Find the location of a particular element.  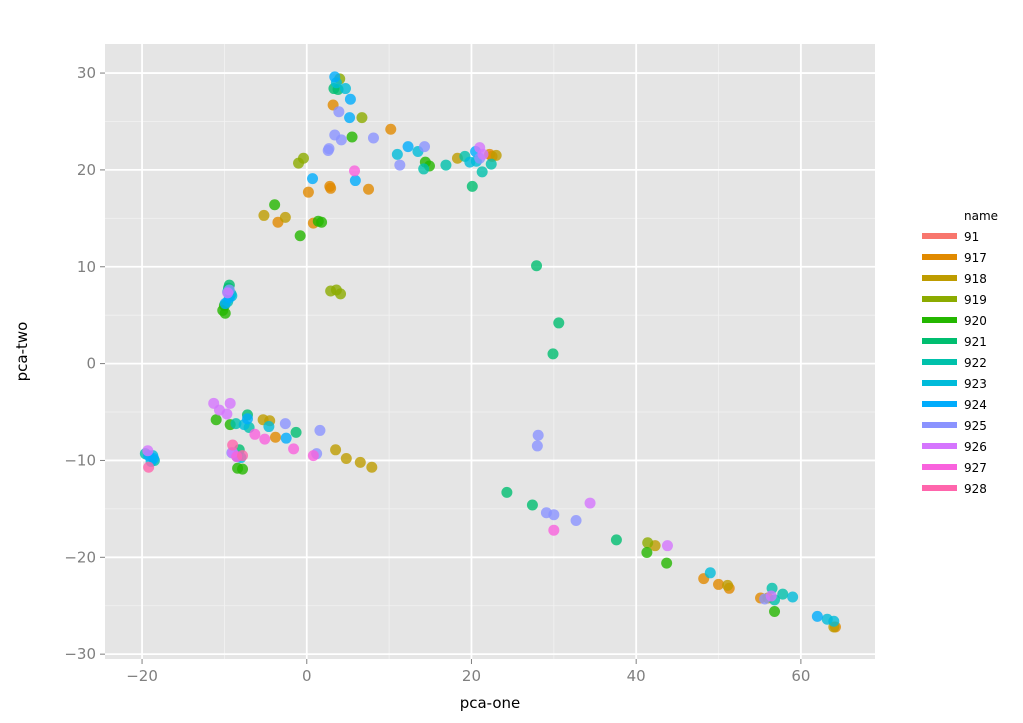

x-tick-label: −20 is located at coordinates (142, 676).